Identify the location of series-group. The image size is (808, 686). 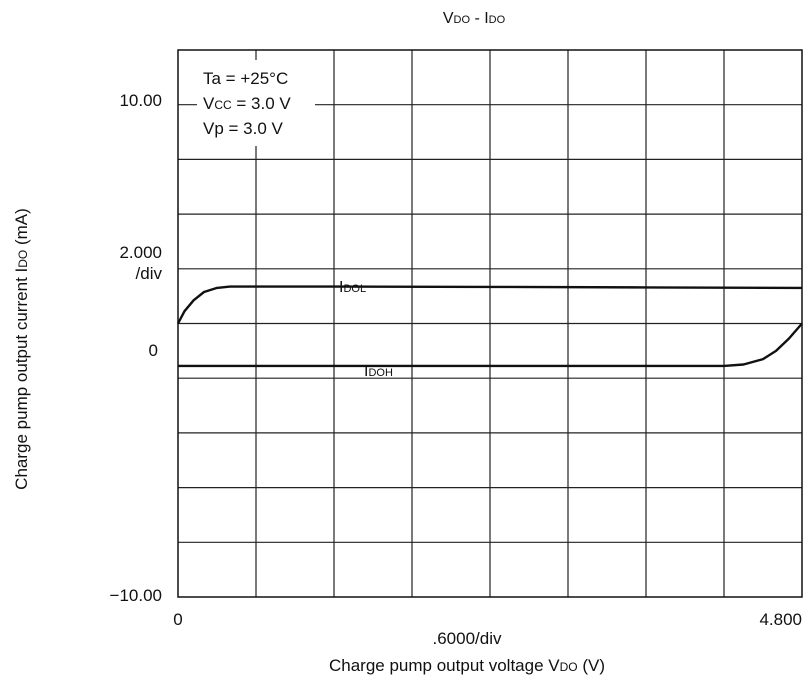
(489, 326).